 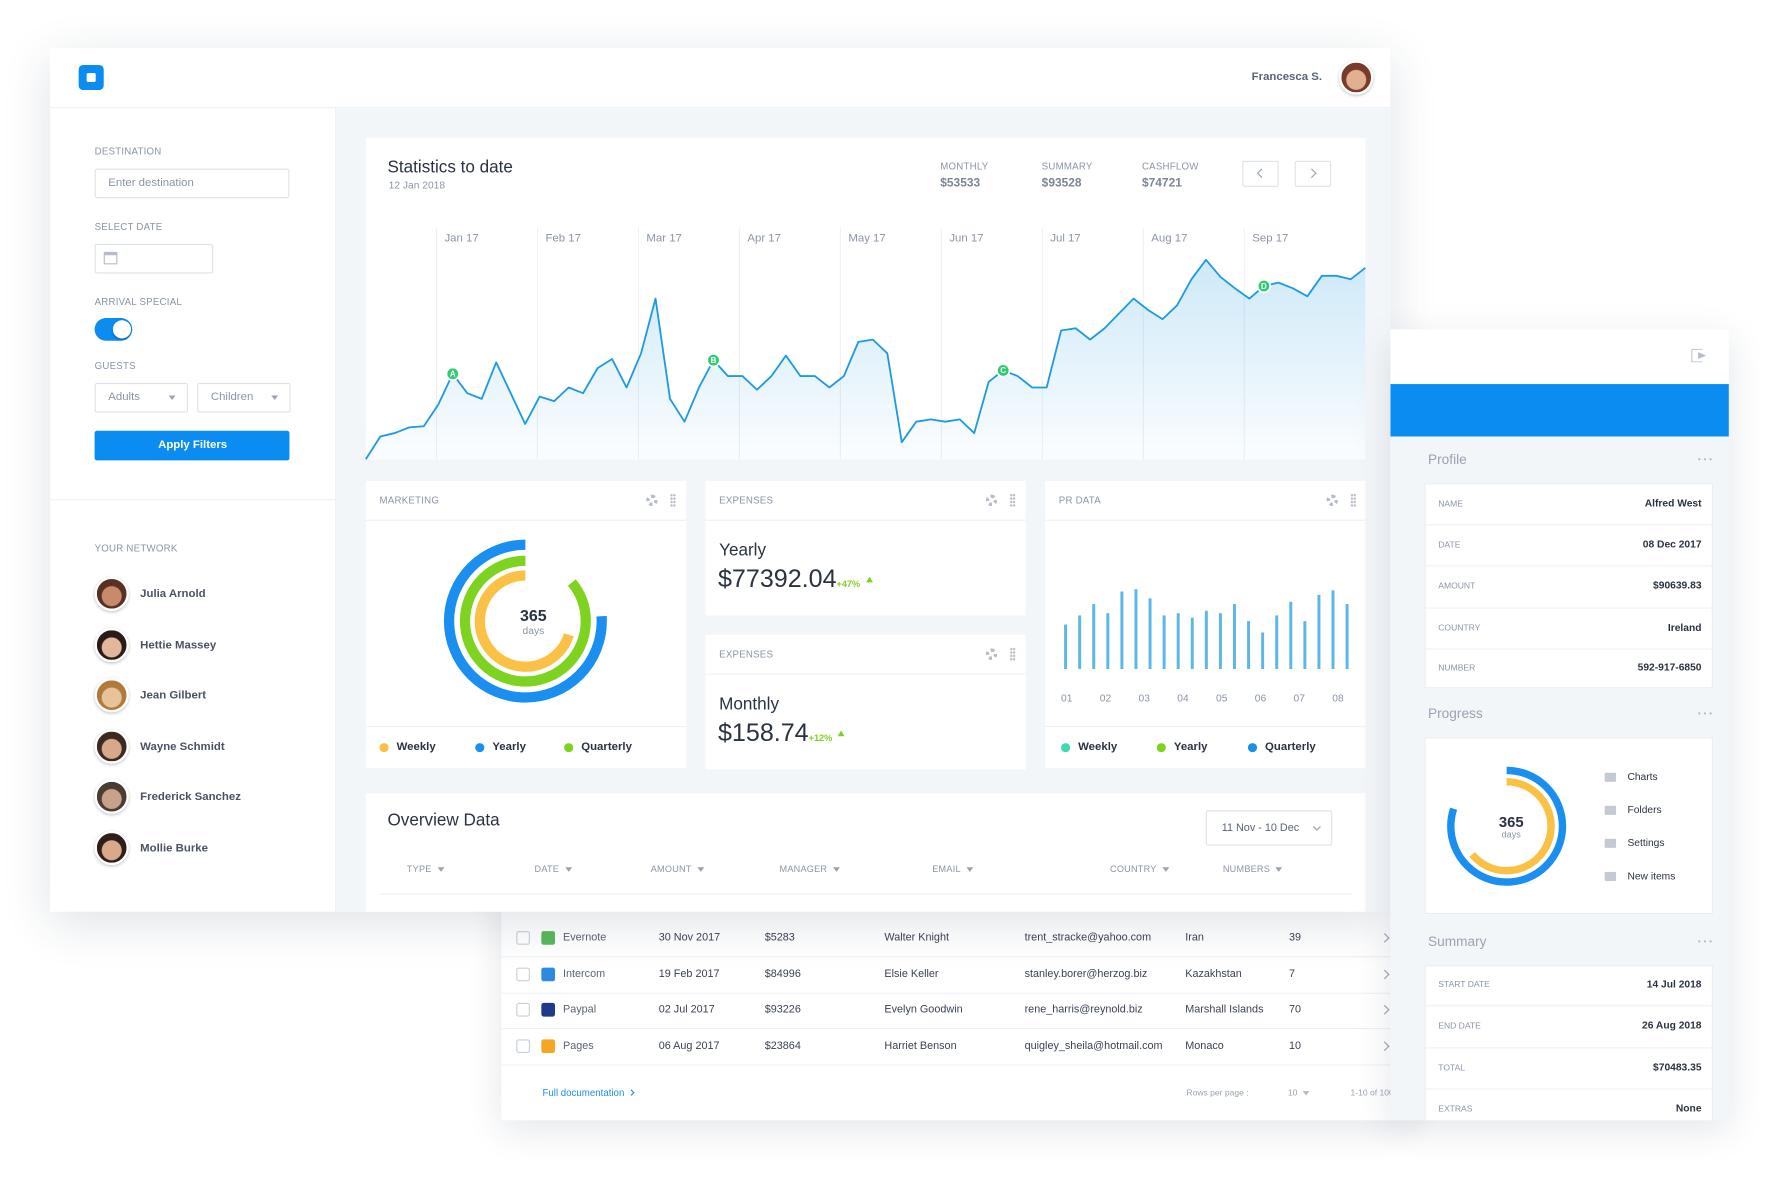 What do you see at coordinates (1194, 937) in the screenshot?
I see `cell: Iran` at bounding box center [1194, 937].